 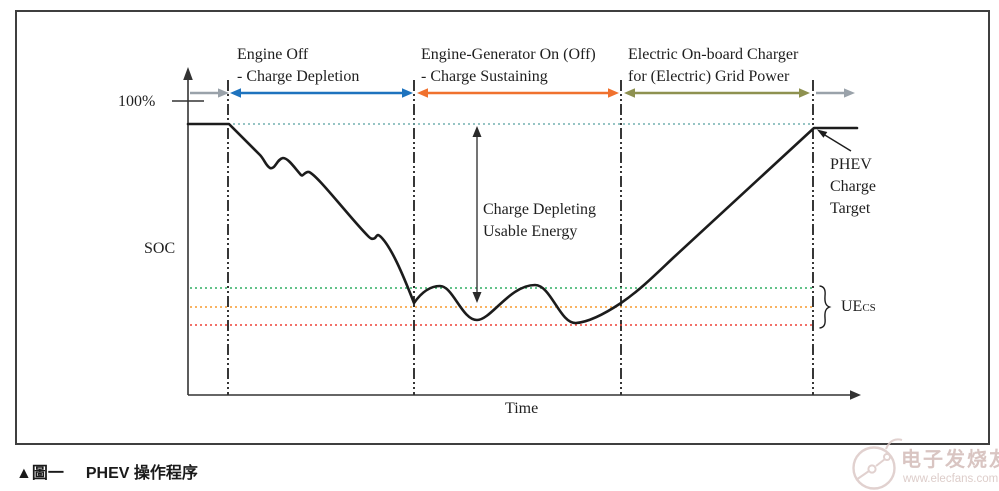 What do you see at coordinates (869, 308) in the screenshot?
I see `ue-cs-sub: CS` at bounding box center [869, 308].